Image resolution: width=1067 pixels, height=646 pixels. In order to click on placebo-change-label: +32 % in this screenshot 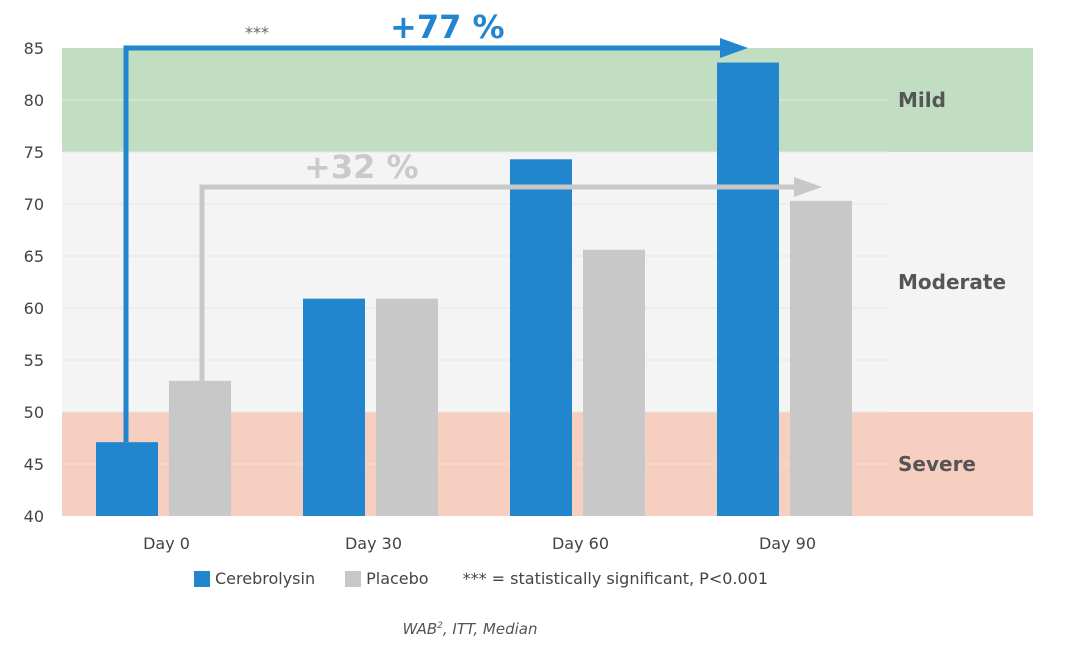, I will do `click(361, 167)`.